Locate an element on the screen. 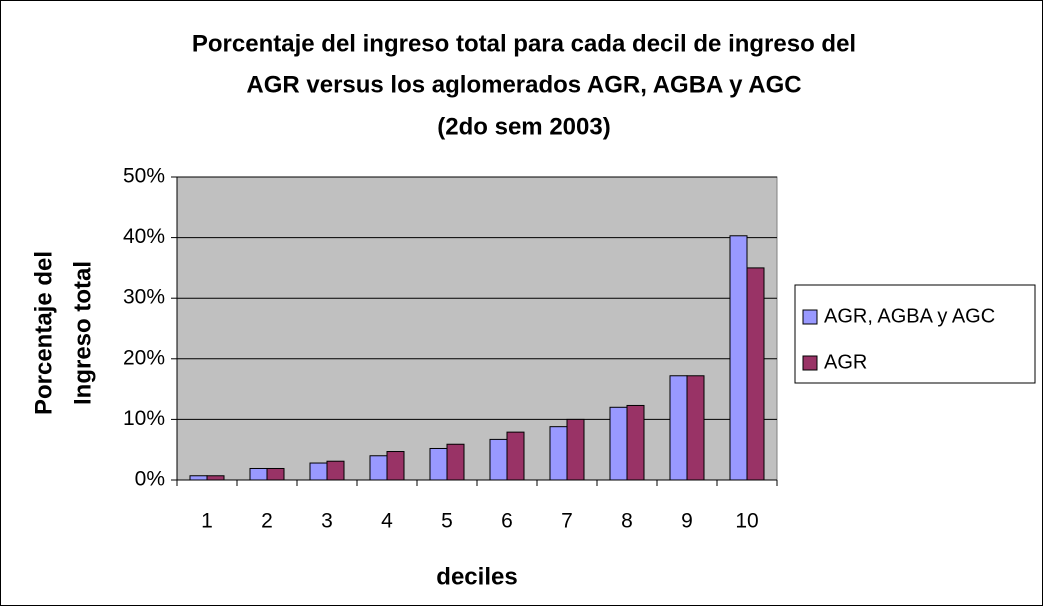  chart-title: (2do sem 2003) is located at coordinates (523, 126).